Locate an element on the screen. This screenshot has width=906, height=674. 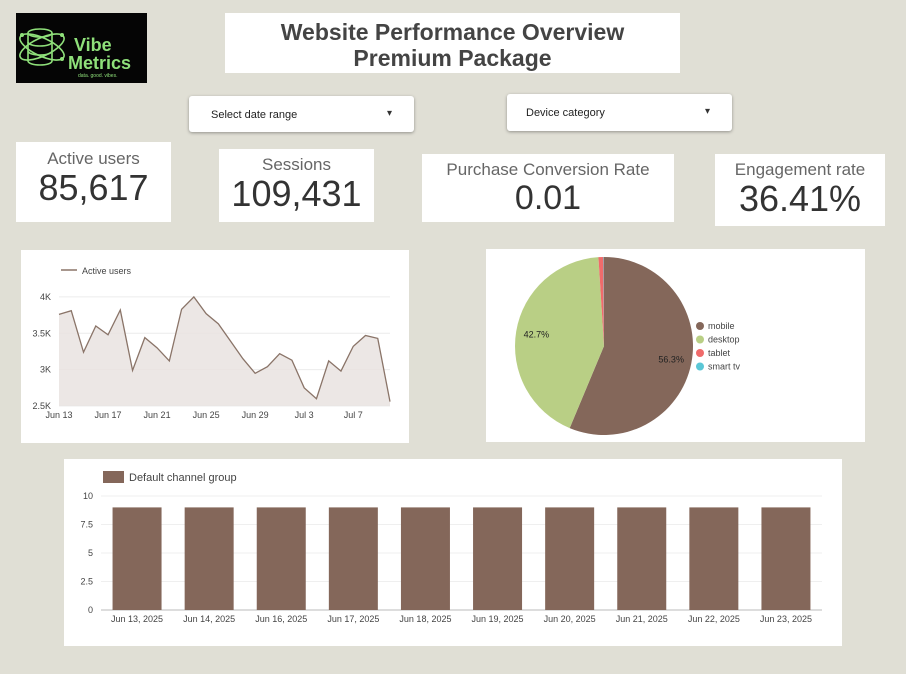
kpi-sessions: Sessions 109,431 is located at coordinates (296, 185).